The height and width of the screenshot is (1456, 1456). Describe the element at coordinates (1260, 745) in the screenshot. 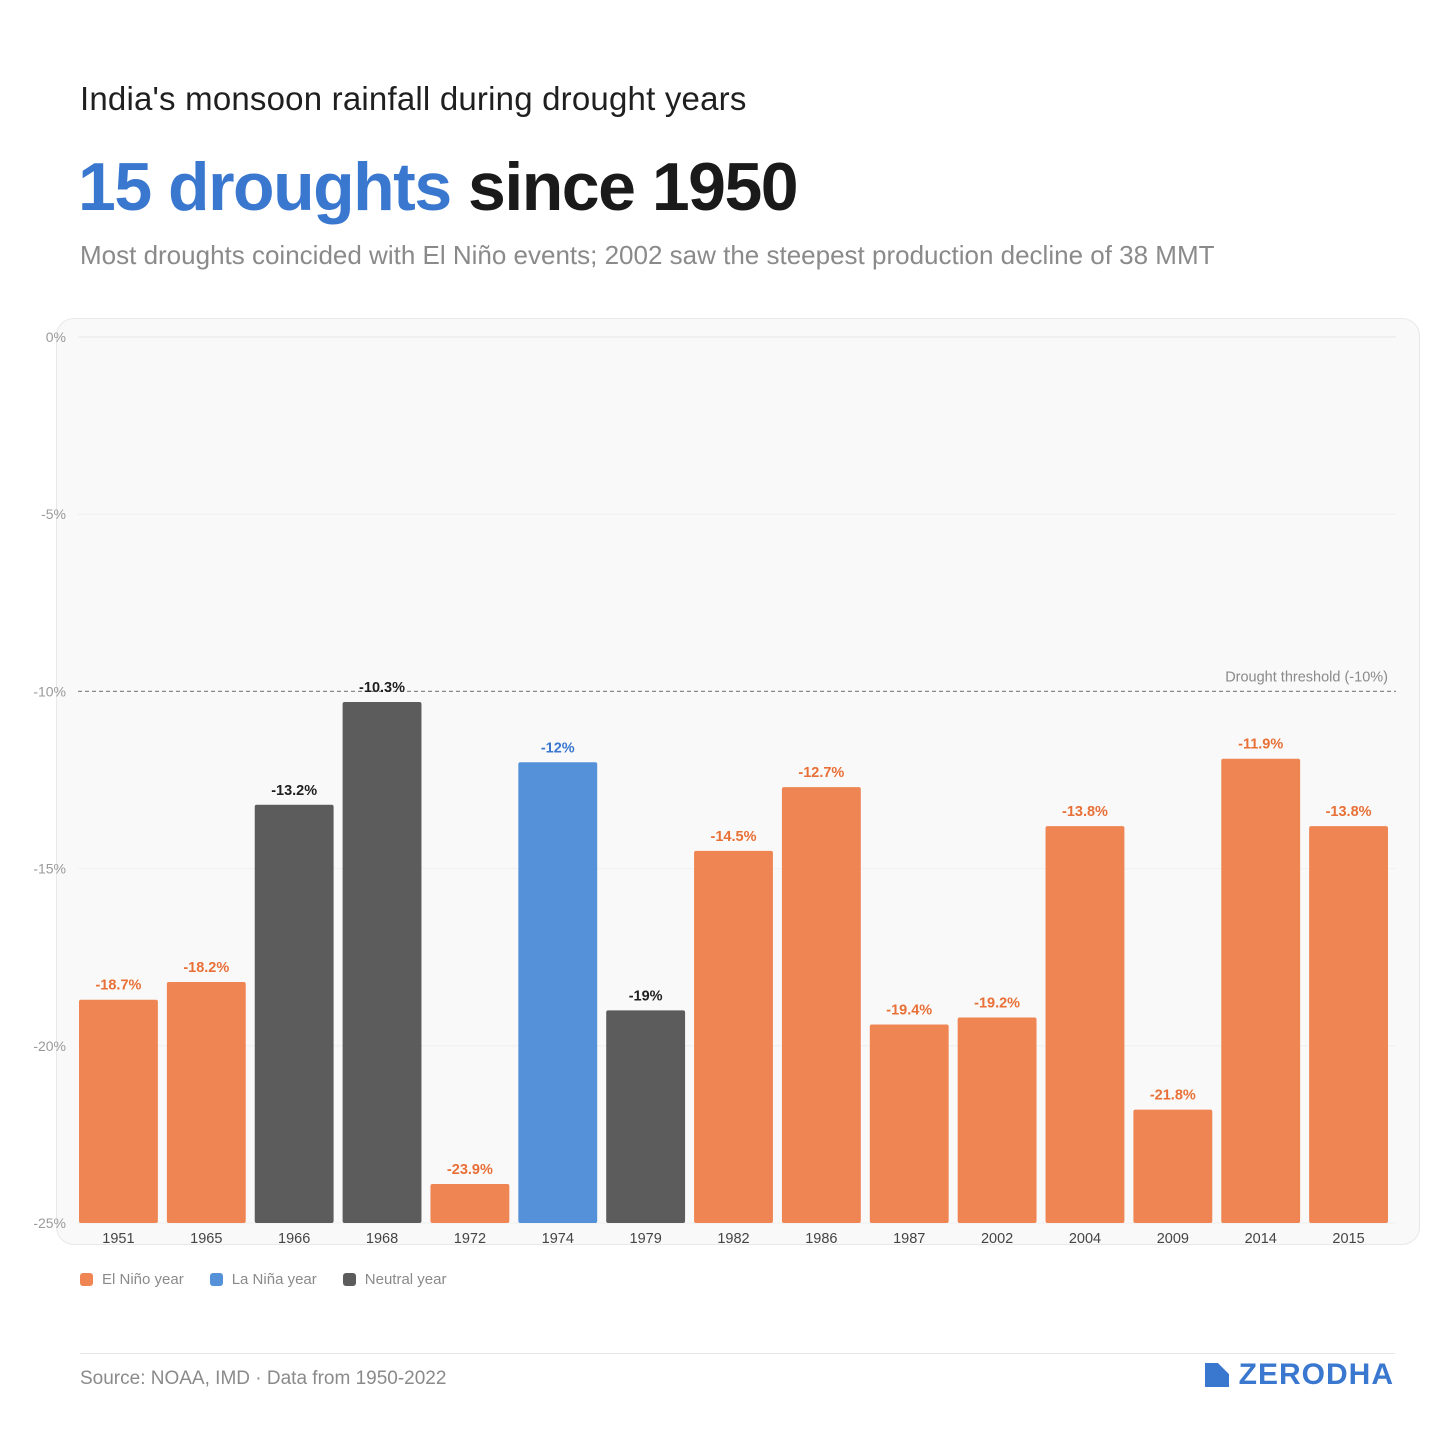

I see `data-label: -11.9%` at that location.